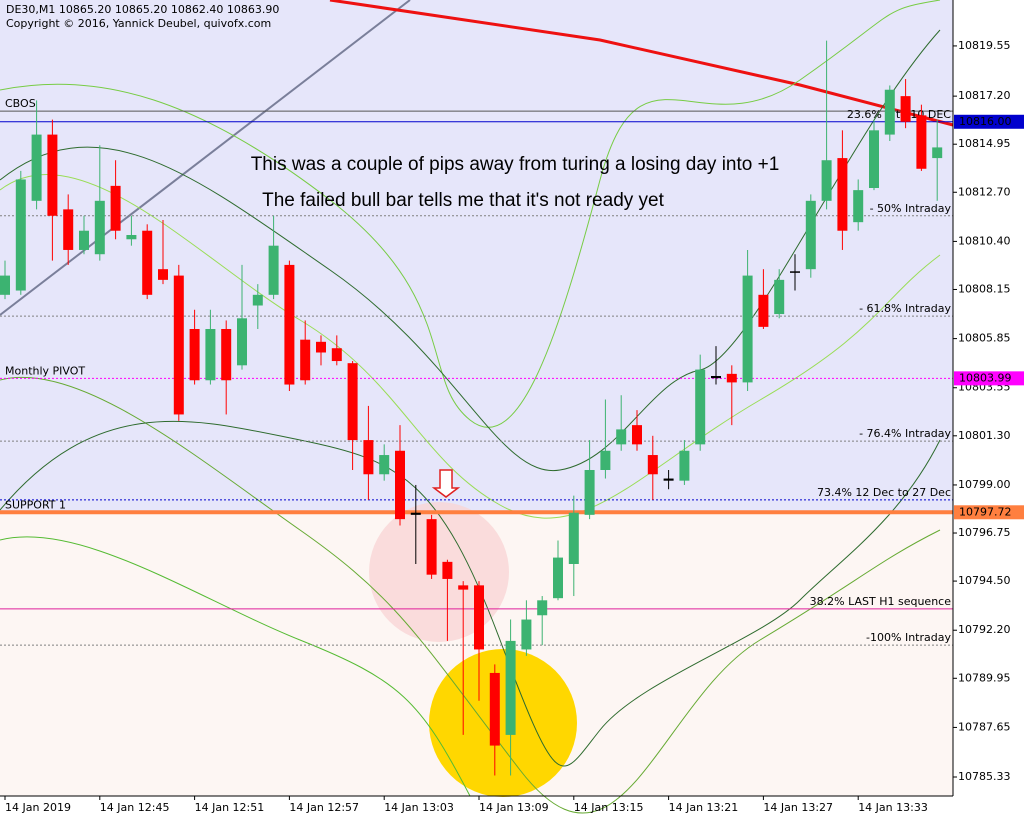  Describe the element at coordinates (985, 511) in the screenshot. I see `price-mark-label: 10797.72` at that location.